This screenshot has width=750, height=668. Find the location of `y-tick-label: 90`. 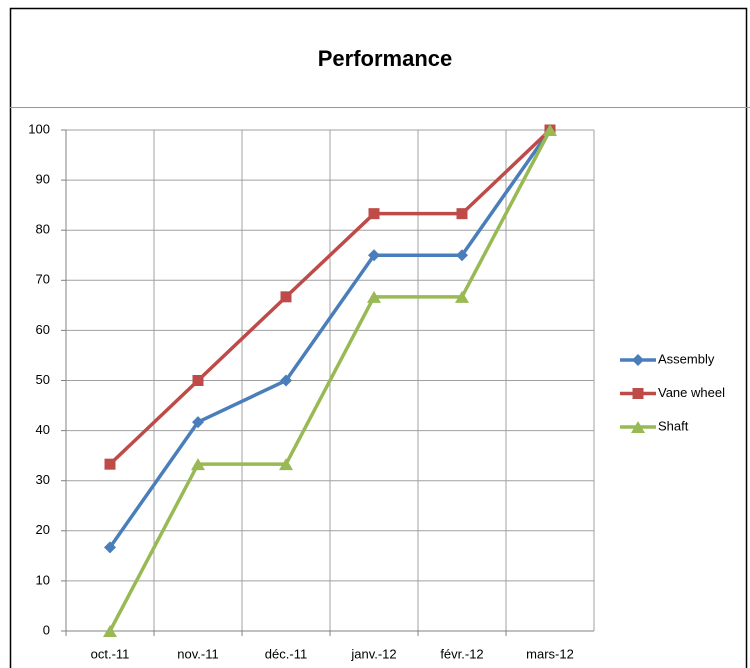

y-tick-label: 90 is located at coordinates (43, 179).